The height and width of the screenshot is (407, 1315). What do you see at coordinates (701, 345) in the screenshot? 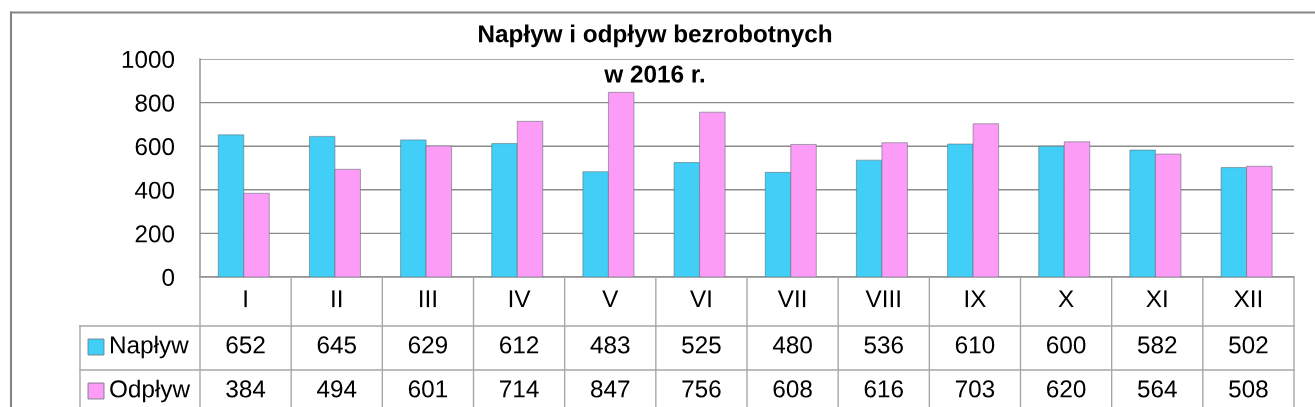
I see `data-label: 525` at bounding box center [701, 345].